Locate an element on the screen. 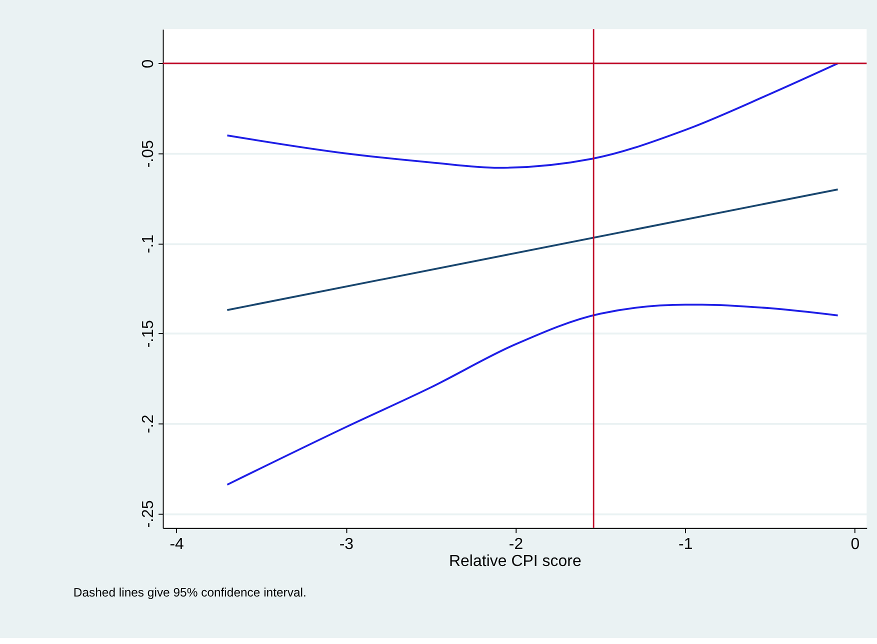  text: Dashed lines give 95% confidence interval. is located at coordinates (189, 593).